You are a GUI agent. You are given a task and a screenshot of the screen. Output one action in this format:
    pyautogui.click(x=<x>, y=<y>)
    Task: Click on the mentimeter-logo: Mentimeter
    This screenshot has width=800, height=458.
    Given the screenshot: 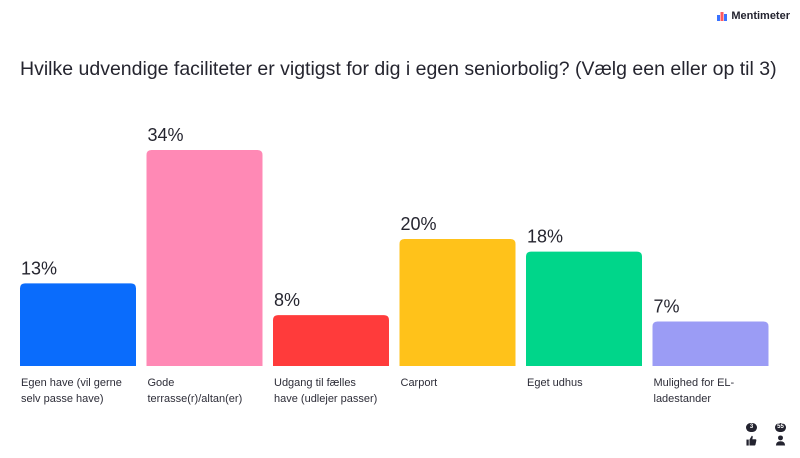 What is the action you would take?
    pyautogui.click(x=753, y=16)
    